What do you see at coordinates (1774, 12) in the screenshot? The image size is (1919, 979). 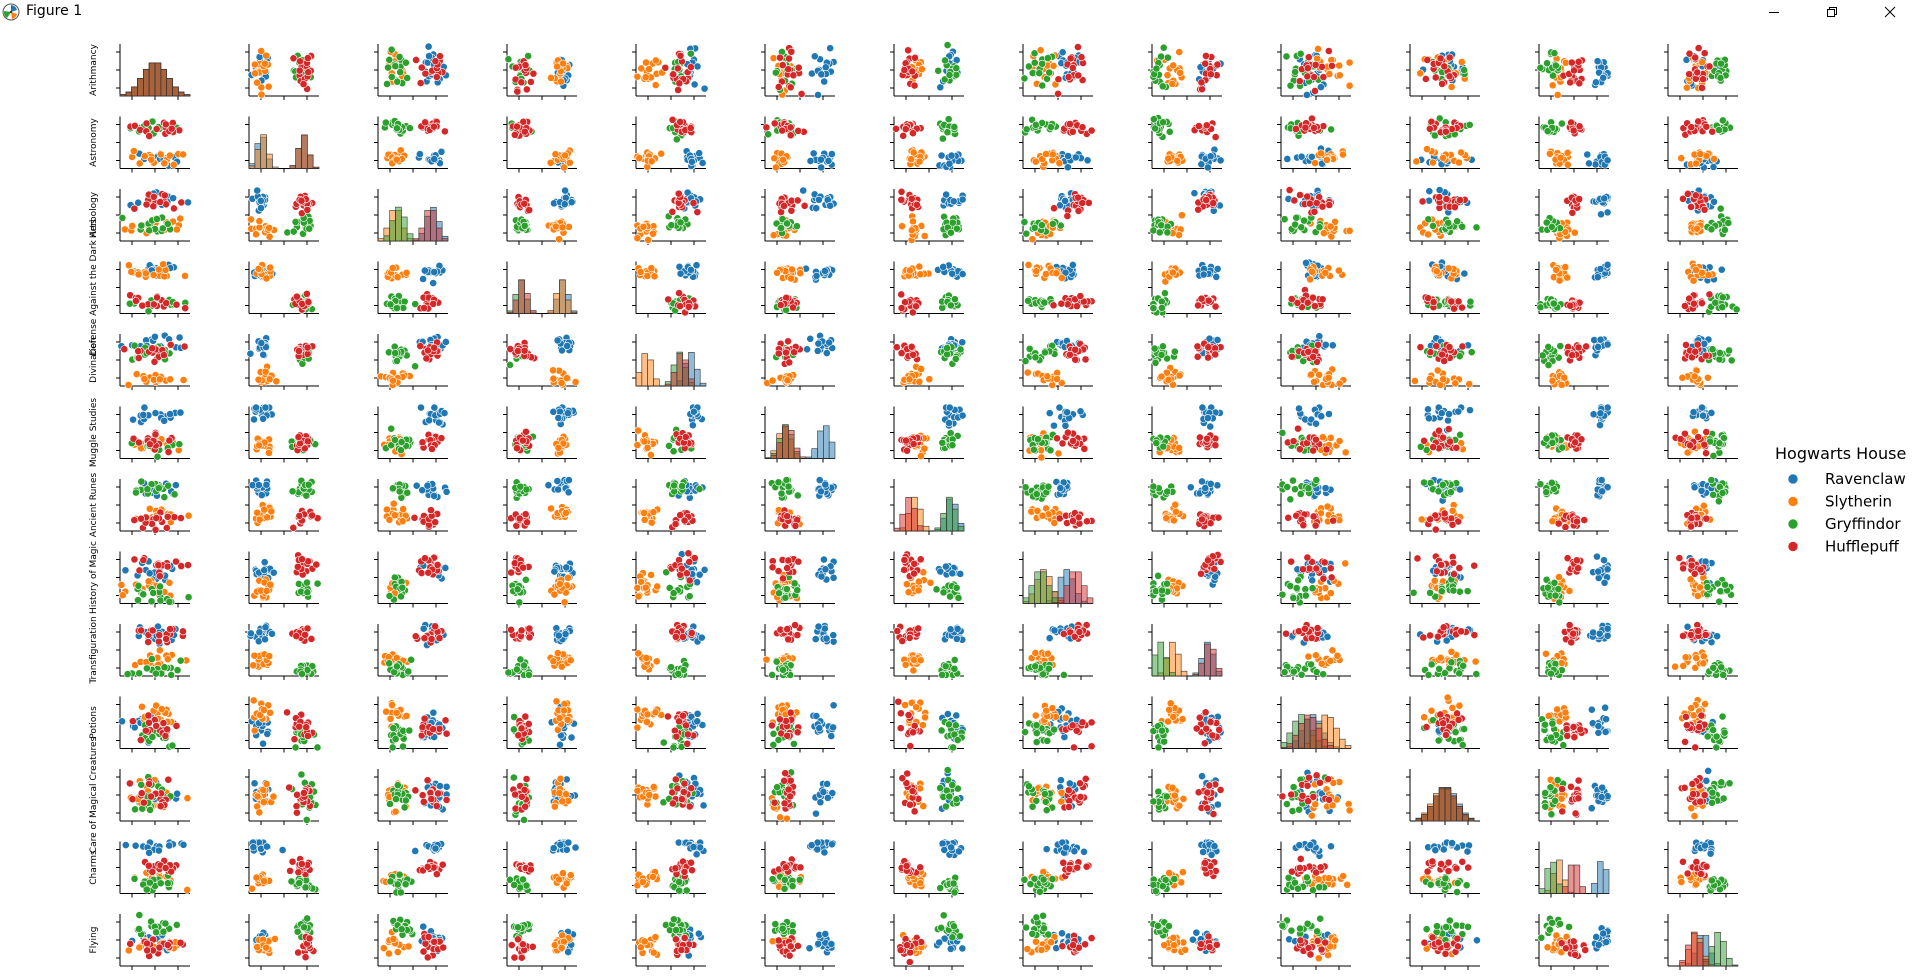 I see `minimize-button` at bounding box center [1774, 12].